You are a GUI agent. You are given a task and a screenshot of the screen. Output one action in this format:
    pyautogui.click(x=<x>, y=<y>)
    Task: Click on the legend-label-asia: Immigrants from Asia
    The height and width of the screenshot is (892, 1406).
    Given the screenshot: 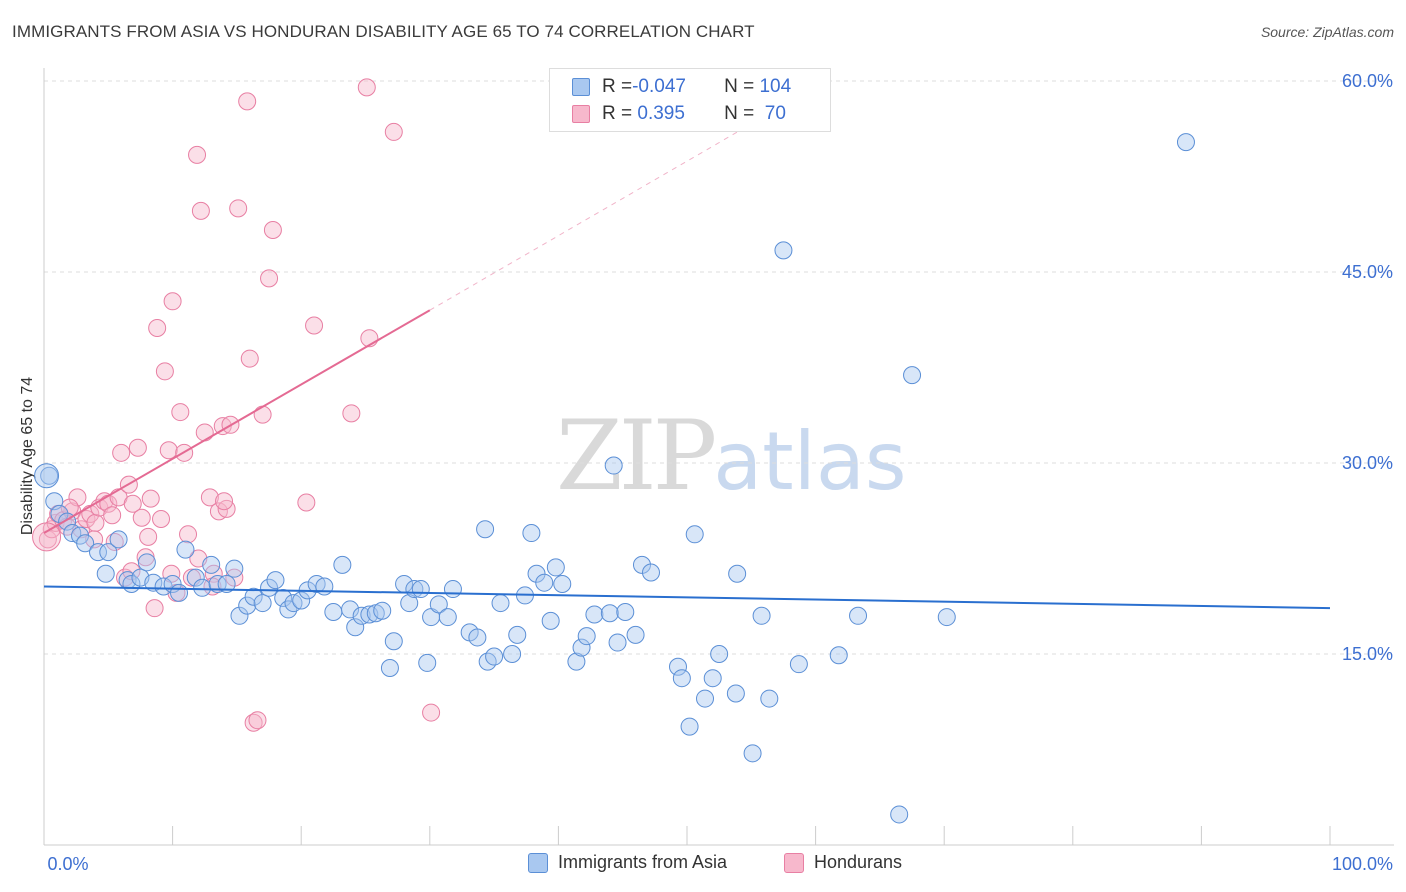 What is the action you would take?
    pyautogui.click(x=643, y=862)
    